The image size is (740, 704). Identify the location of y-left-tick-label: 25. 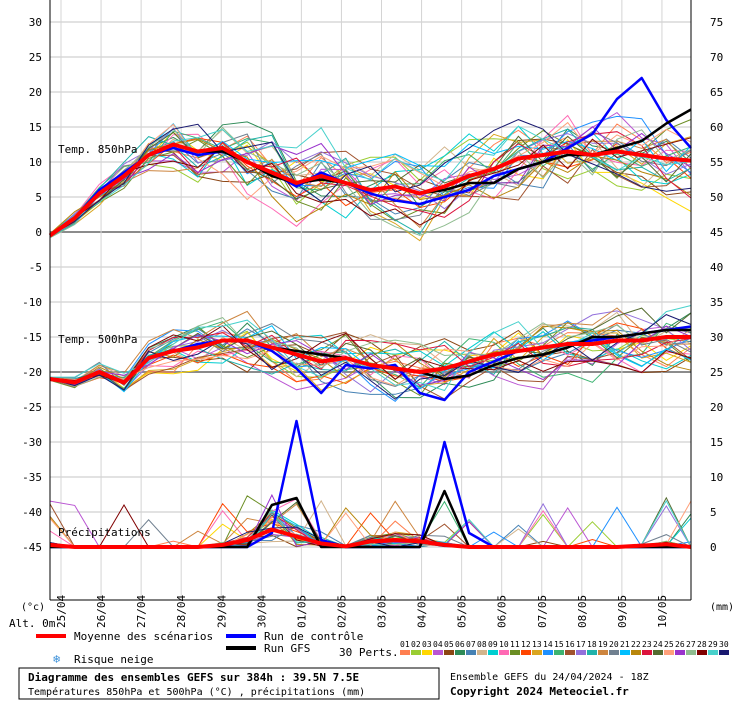
(35, 57).